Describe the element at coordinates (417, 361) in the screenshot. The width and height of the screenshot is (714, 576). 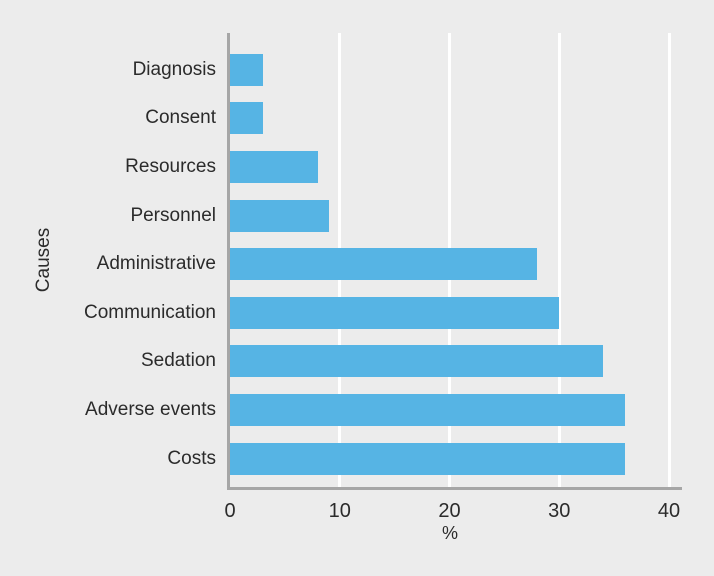
I see `bar-sedation` at that location.